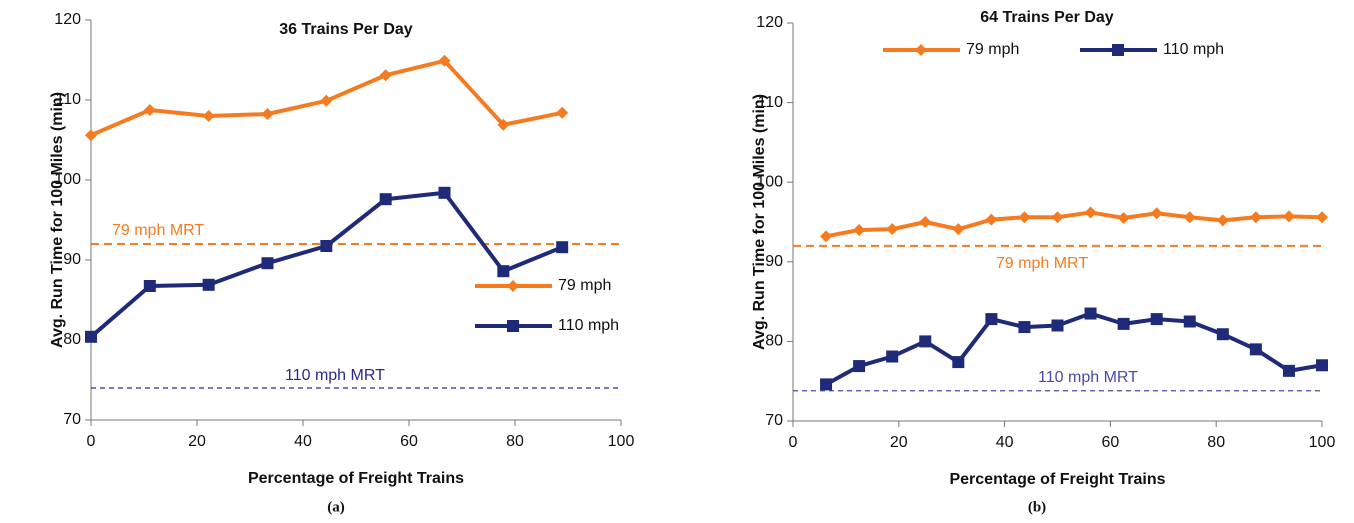  Describe the element at coordinates (1047, 17) in the screenshot. I see `chart-title: 64 Trains Per Day` at that location.